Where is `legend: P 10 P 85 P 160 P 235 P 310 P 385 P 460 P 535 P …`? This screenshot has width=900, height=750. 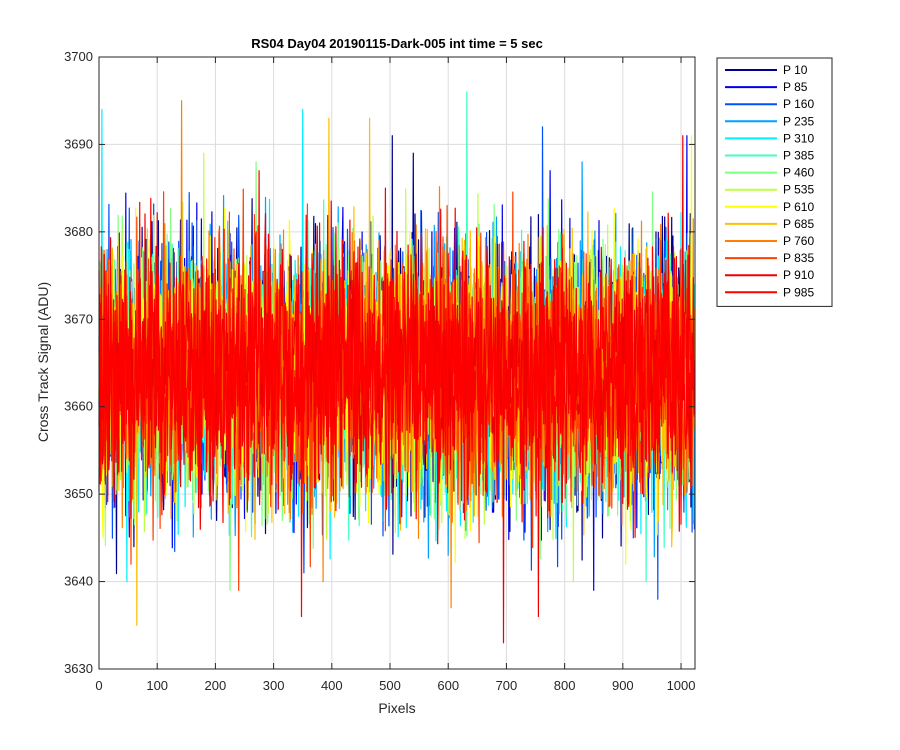 legend: P 10 P 85 P 160 P 235 P 310 P 385 P 460 P 535 P … is located at coordinates (774, 182).